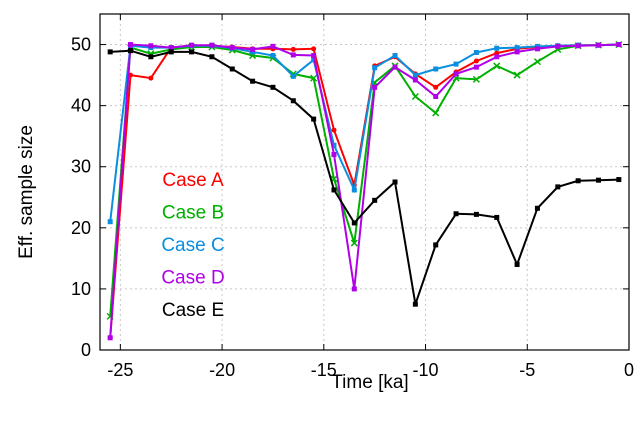  Describe the element at coordinates (222, 370) in the screenshot. I see `x-tick-label: -20` at that location.